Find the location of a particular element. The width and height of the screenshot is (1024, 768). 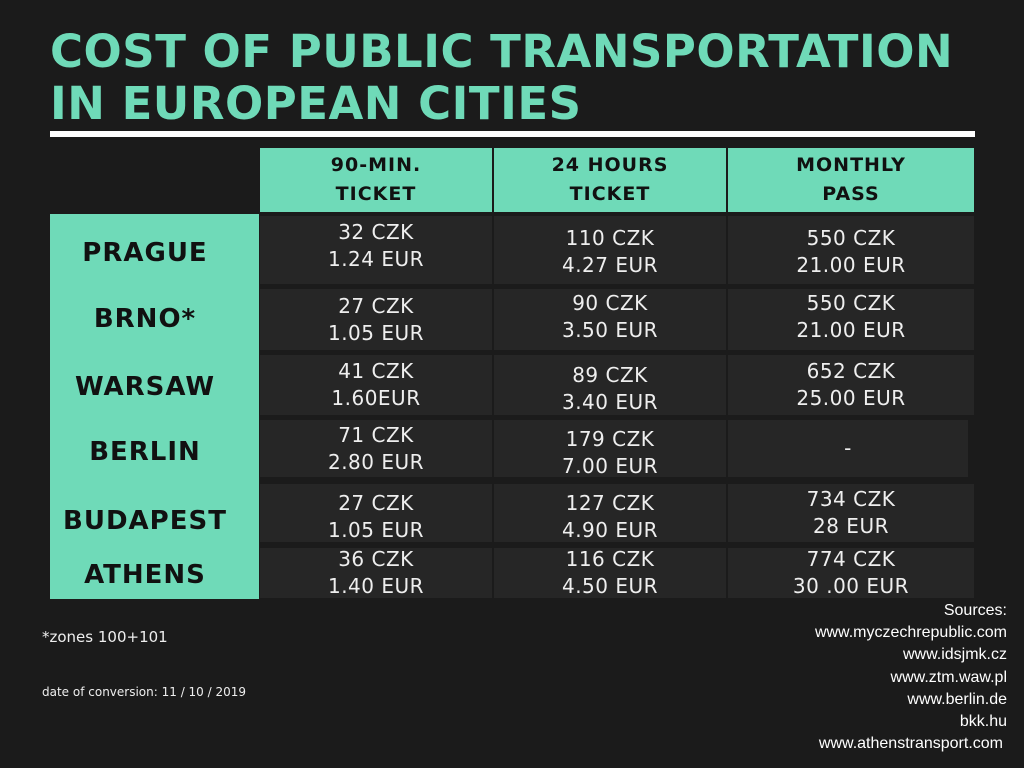

price-czk: 127 CZK is located at coordinates (610, 503).